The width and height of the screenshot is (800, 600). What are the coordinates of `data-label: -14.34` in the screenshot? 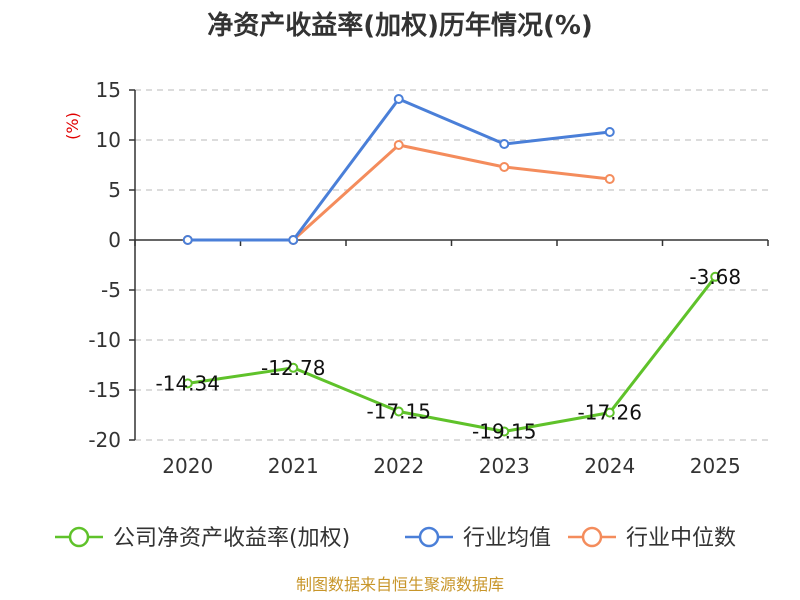 It's located at (188, 383).